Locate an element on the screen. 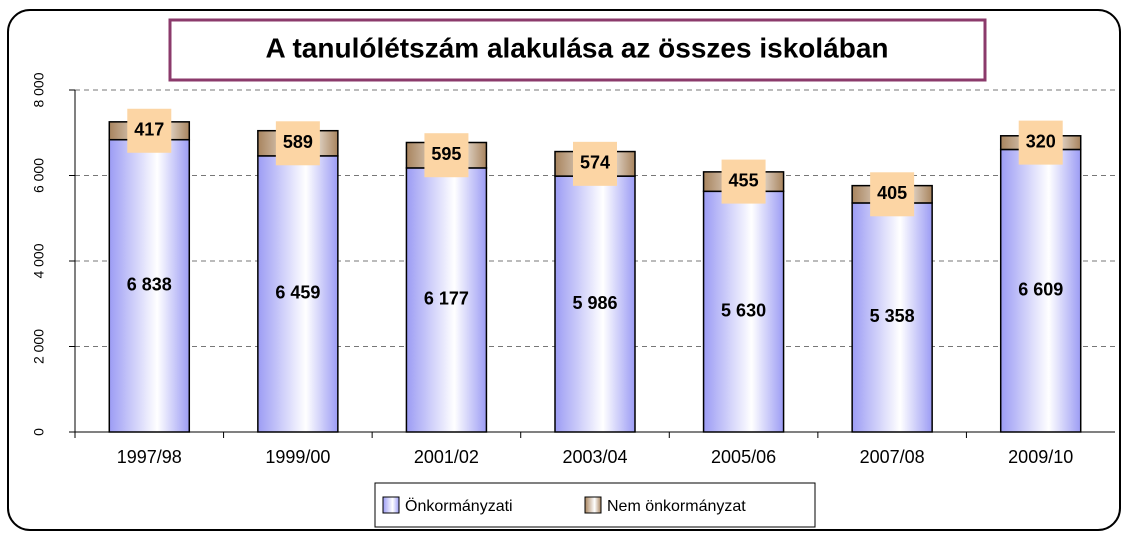 This screenshot has width=1128, height=536. data-label: 320 is located at coordinates (1041, 141).